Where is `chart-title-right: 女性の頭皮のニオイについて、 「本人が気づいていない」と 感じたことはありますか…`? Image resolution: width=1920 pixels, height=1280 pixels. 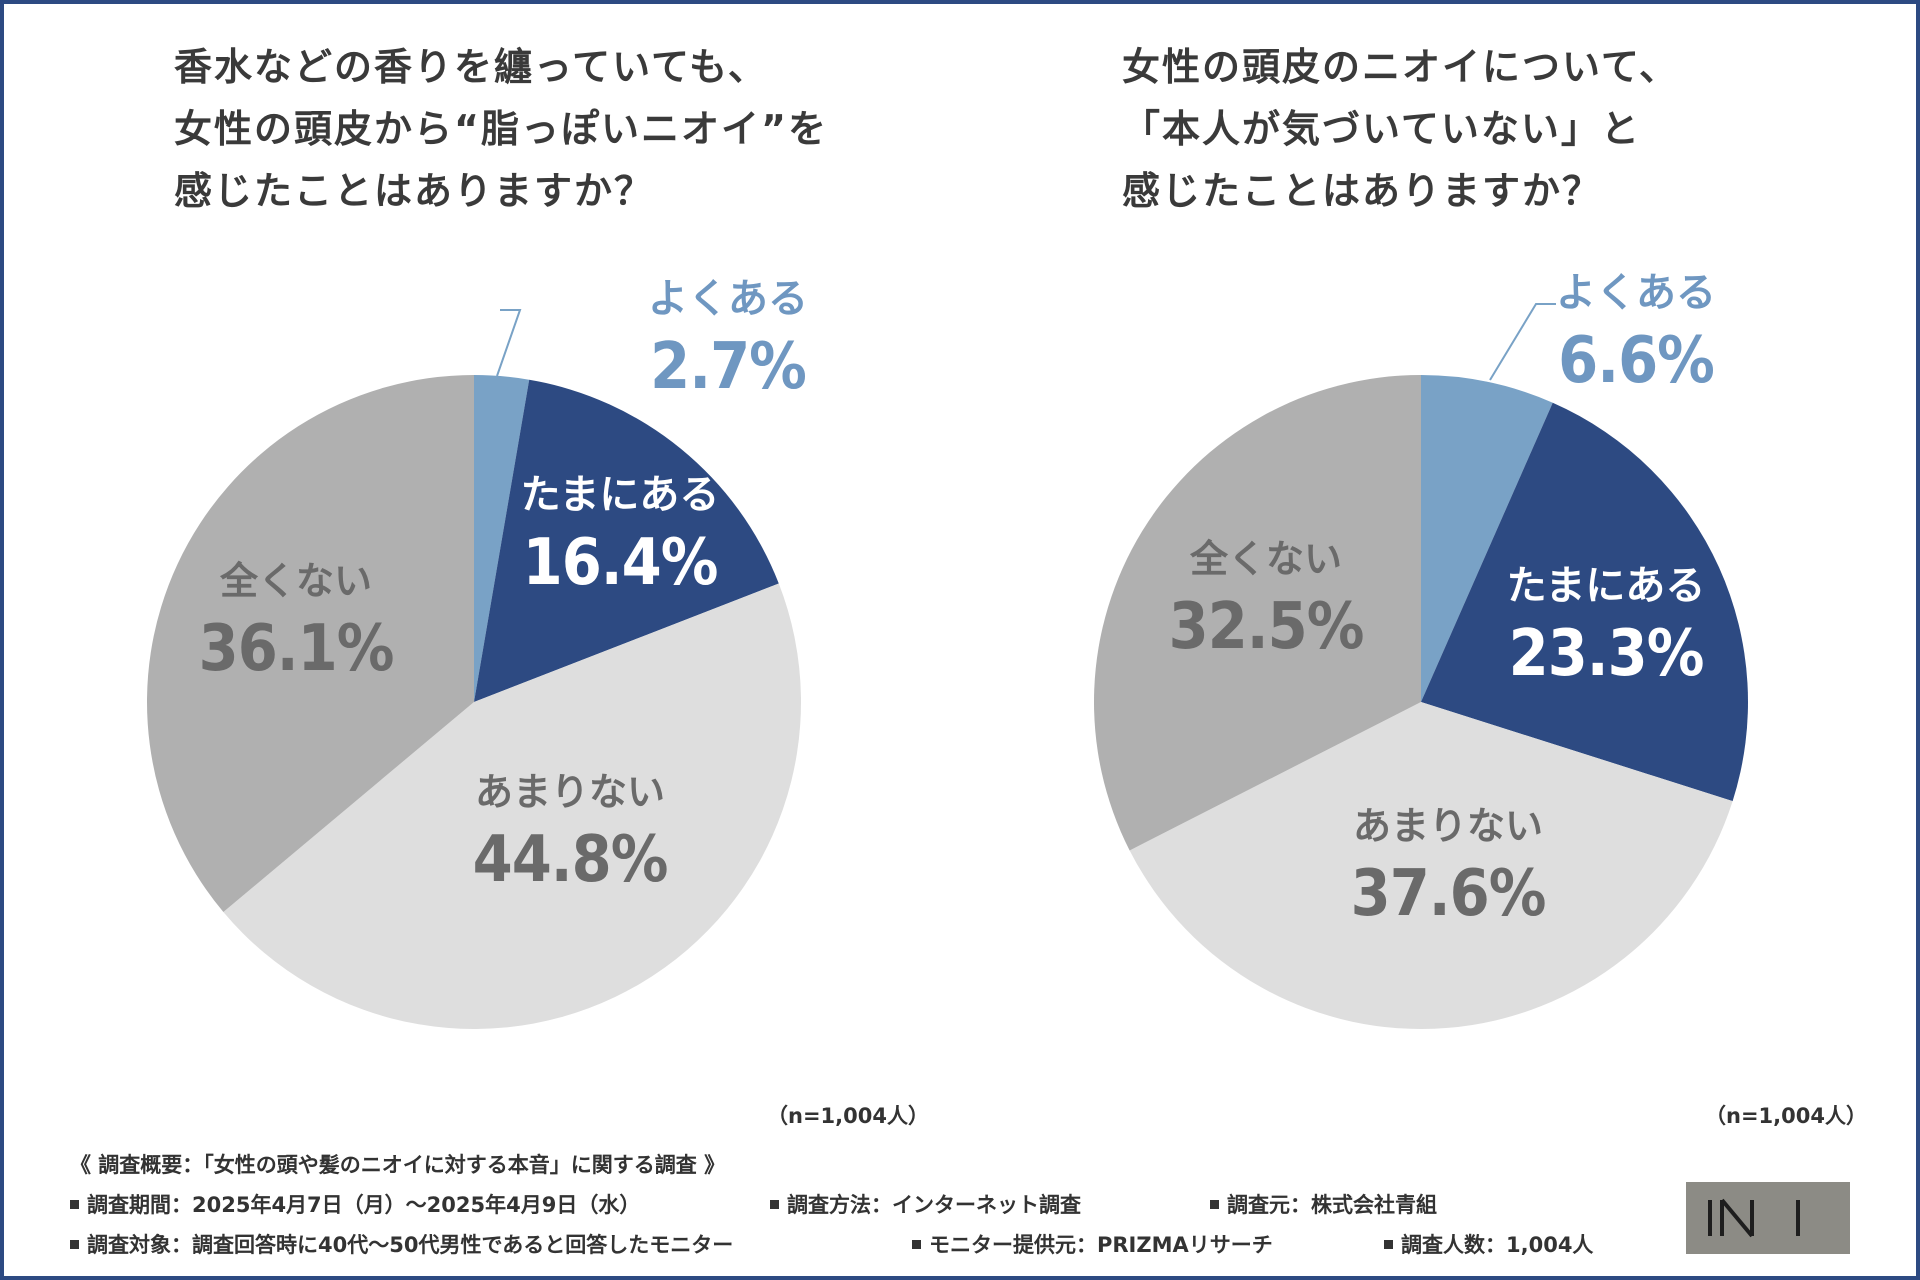 chart-title-right: 女性の頭皮のニオイについて、 「本人が気づいていない」と 感じたことはありますか… is located at coordinates (1400, 129).